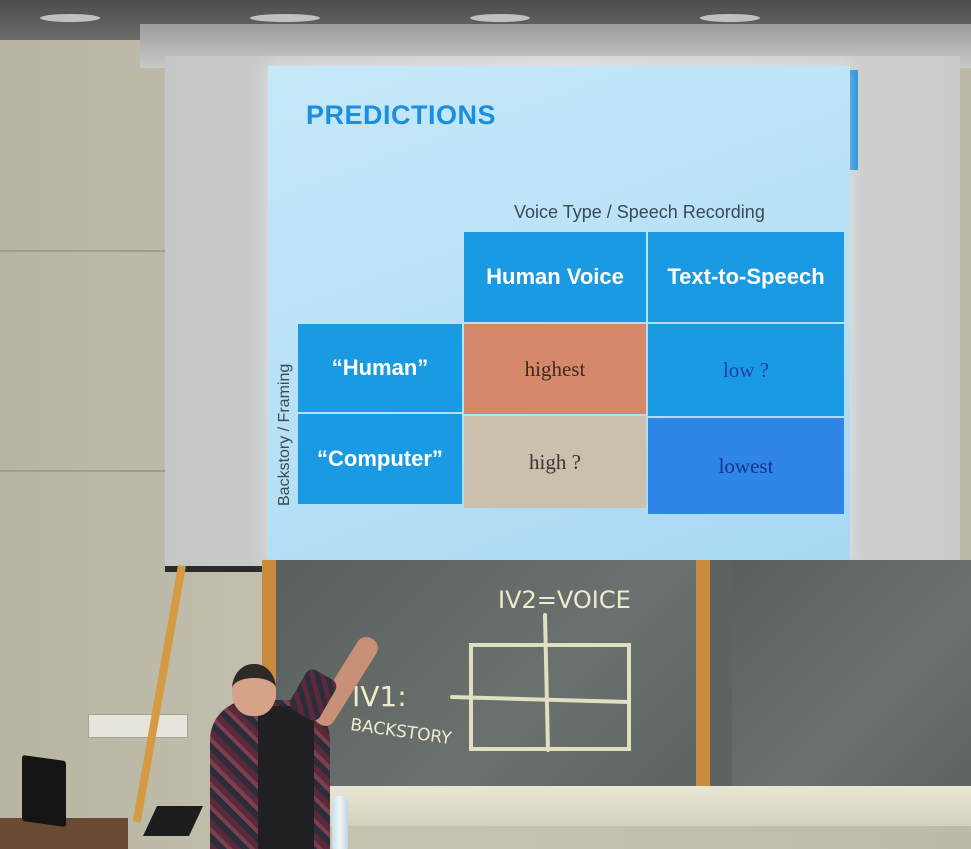 This screenshot has width=971, height=849. Describe the element at coordinates (284, 434) in the screenshot. I see `row-axis-label: Backstory / Framing` at that location.